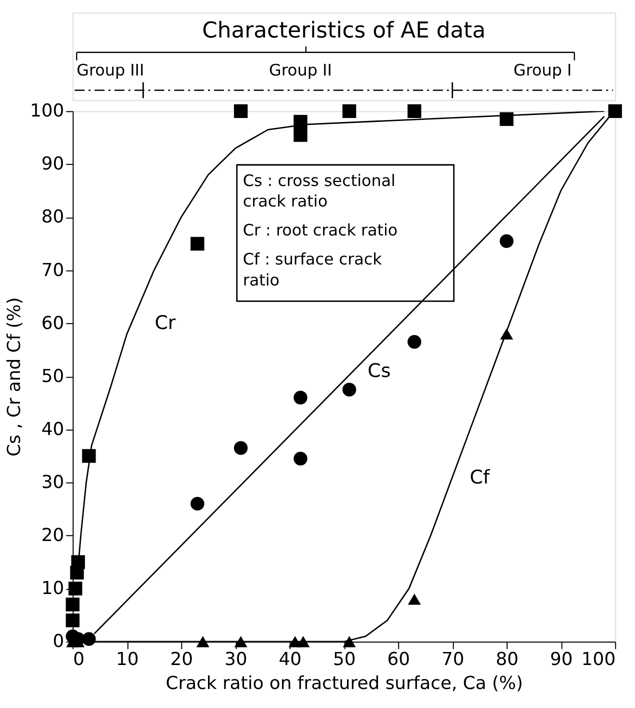 The height and width of the screenshot is (708, 635). What do you see at coordinates (481, 477) in the screenshot?
I see `annotation: Cf` at bounding box center [481, 477].